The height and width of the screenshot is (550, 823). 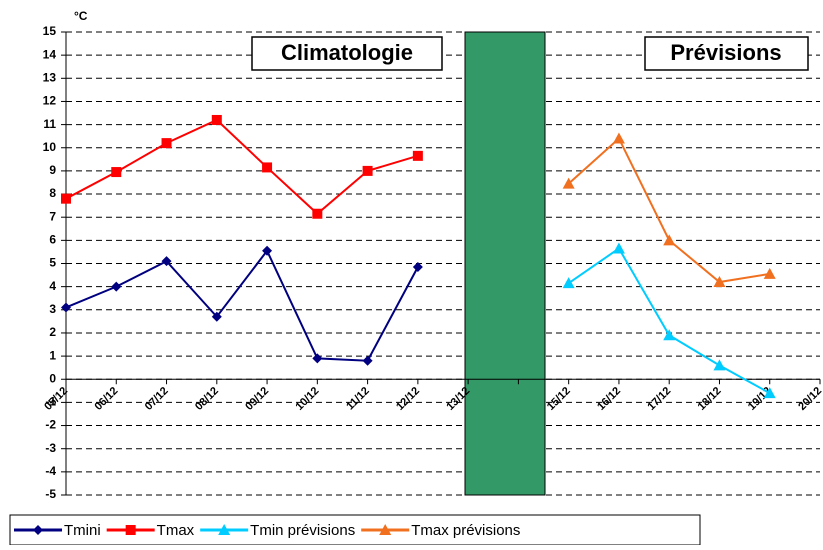 What do you see at coordinates (50, 101) in the screenshot?
I see `y-tick-label: 12` at bounding box center [50, 101].